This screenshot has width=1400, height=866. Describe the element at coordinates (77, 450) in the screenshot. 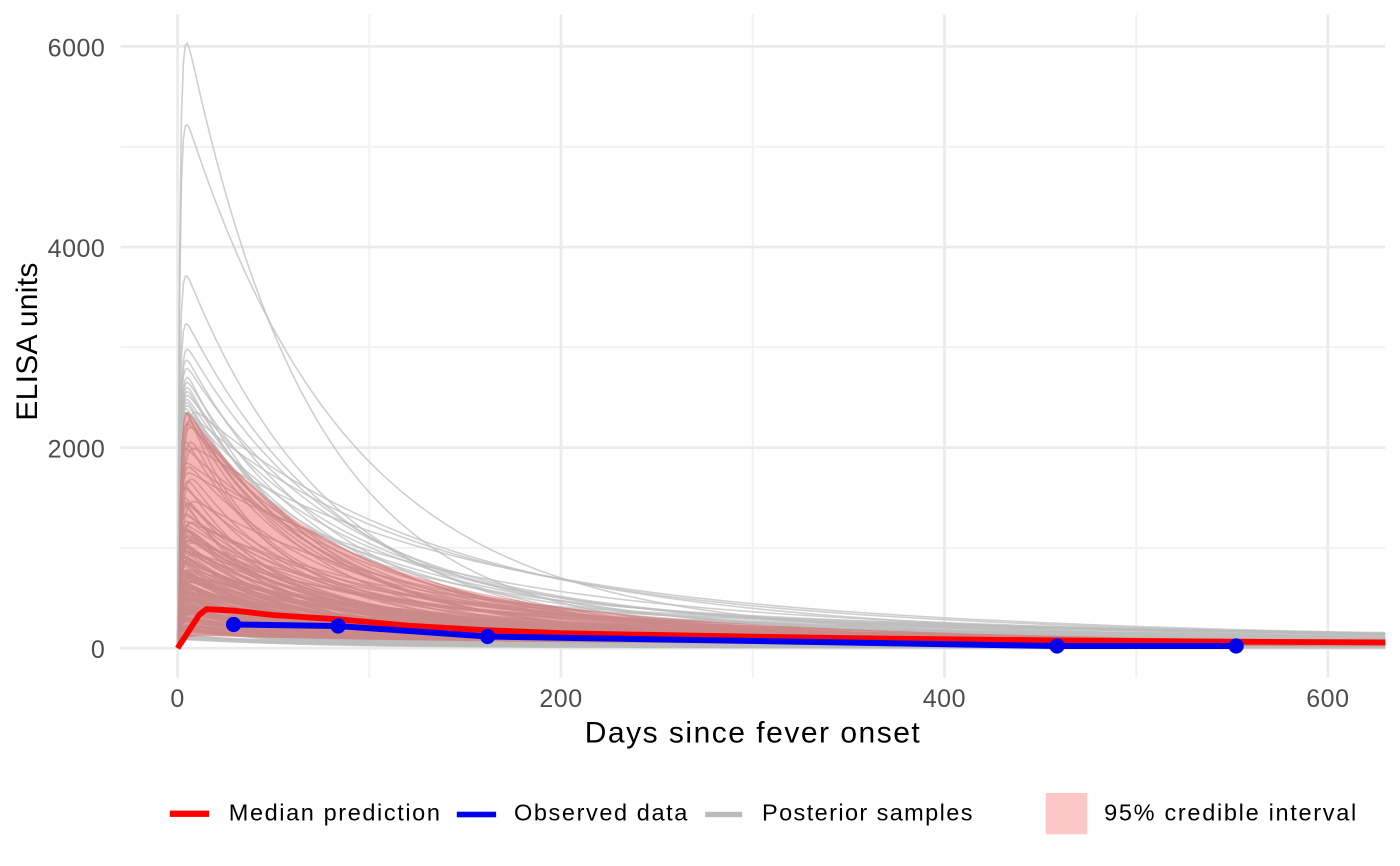

I see `svg-text: 2000` at that location.